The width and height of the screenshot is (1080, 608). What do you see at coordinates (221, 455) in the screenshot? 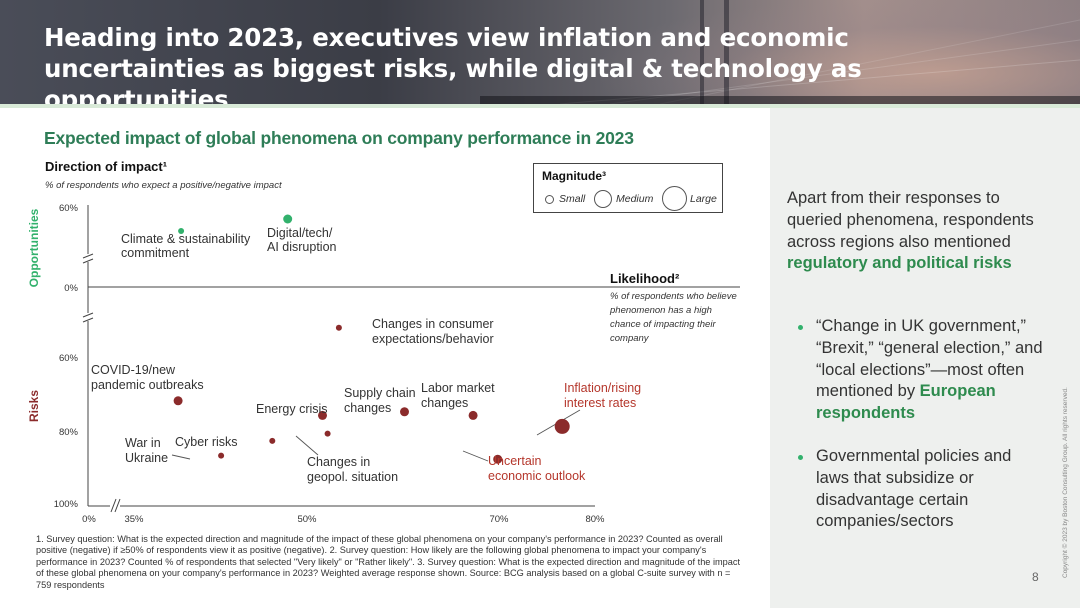
I see `point-war-in-ukraine` at bounding box center [221, 455].